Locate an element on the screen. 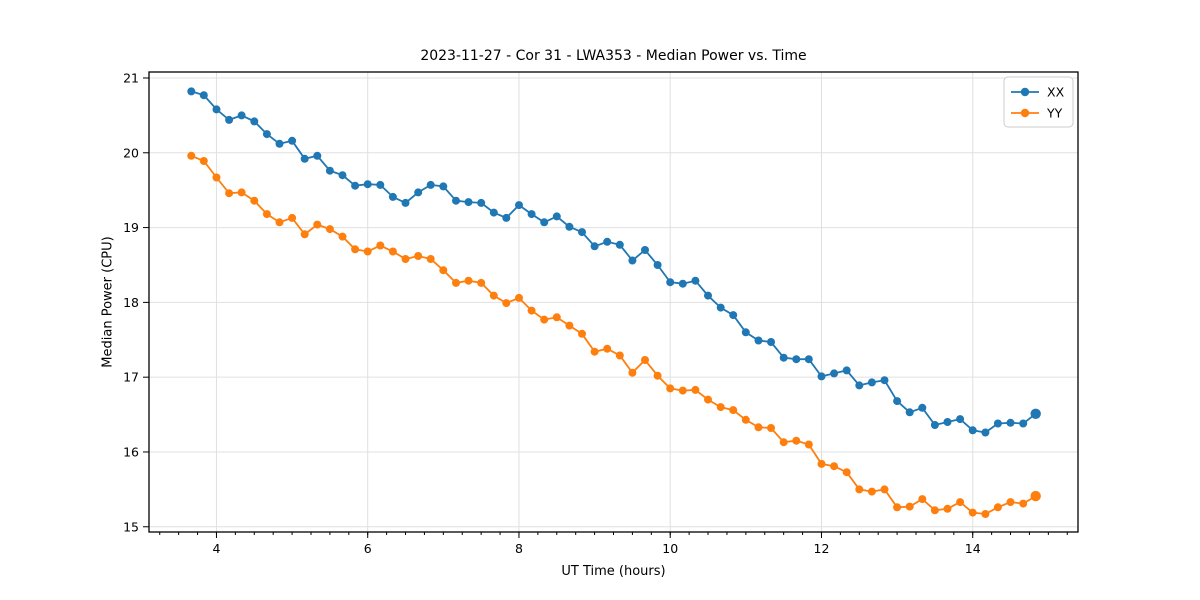 The width and height of the screenshot is (1200, 600). y-tick-label: 19 is located at coordinates (131, 227).